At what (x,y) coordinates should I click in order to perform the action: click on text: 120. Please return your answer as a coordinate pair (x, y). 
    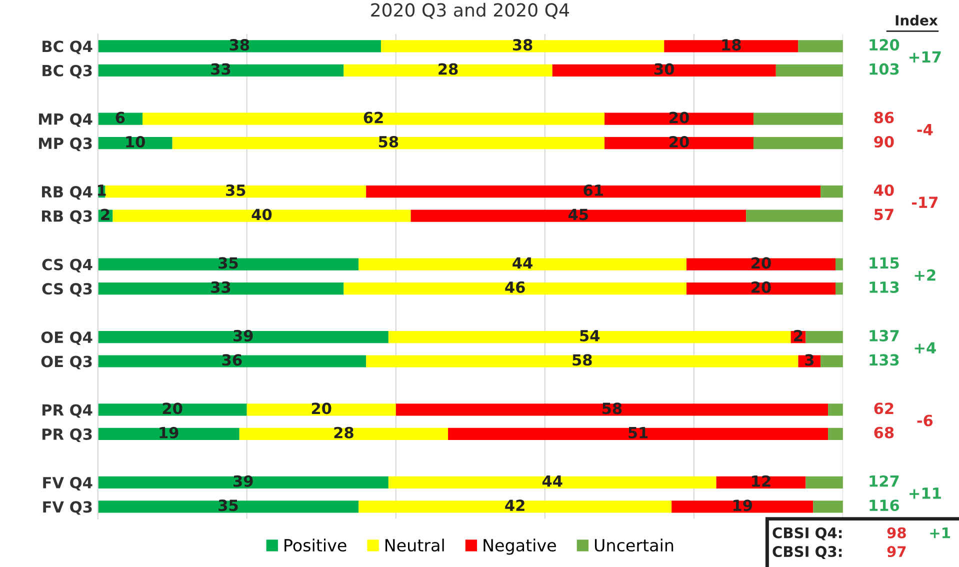
    Looking at the image, I should click on (885, 45).